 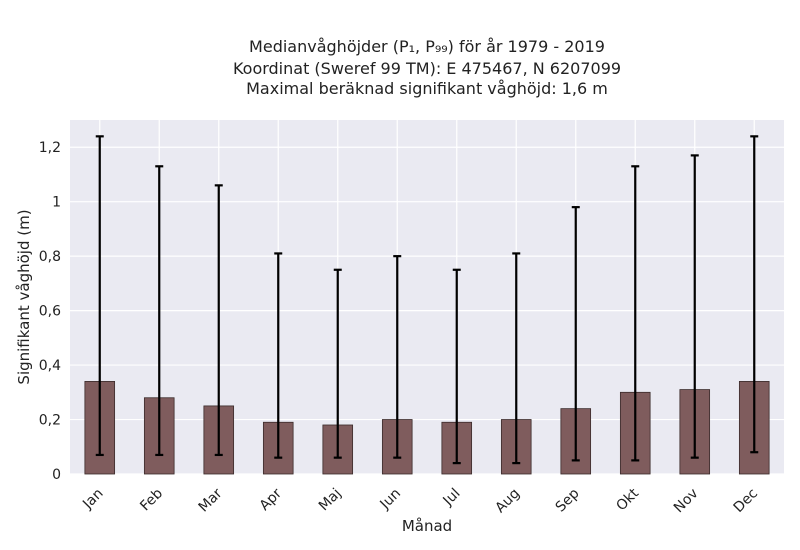 I want to click on x-tick-label: Maj, so click(x=330, y=500).